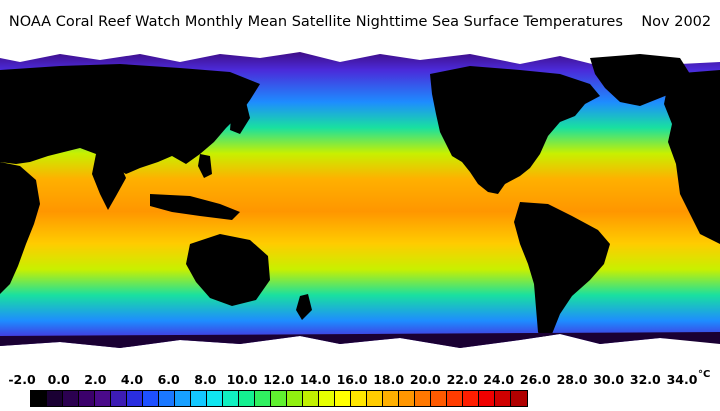  I want to click on colorbar-tick-label: 24.0, so click(499, 379).